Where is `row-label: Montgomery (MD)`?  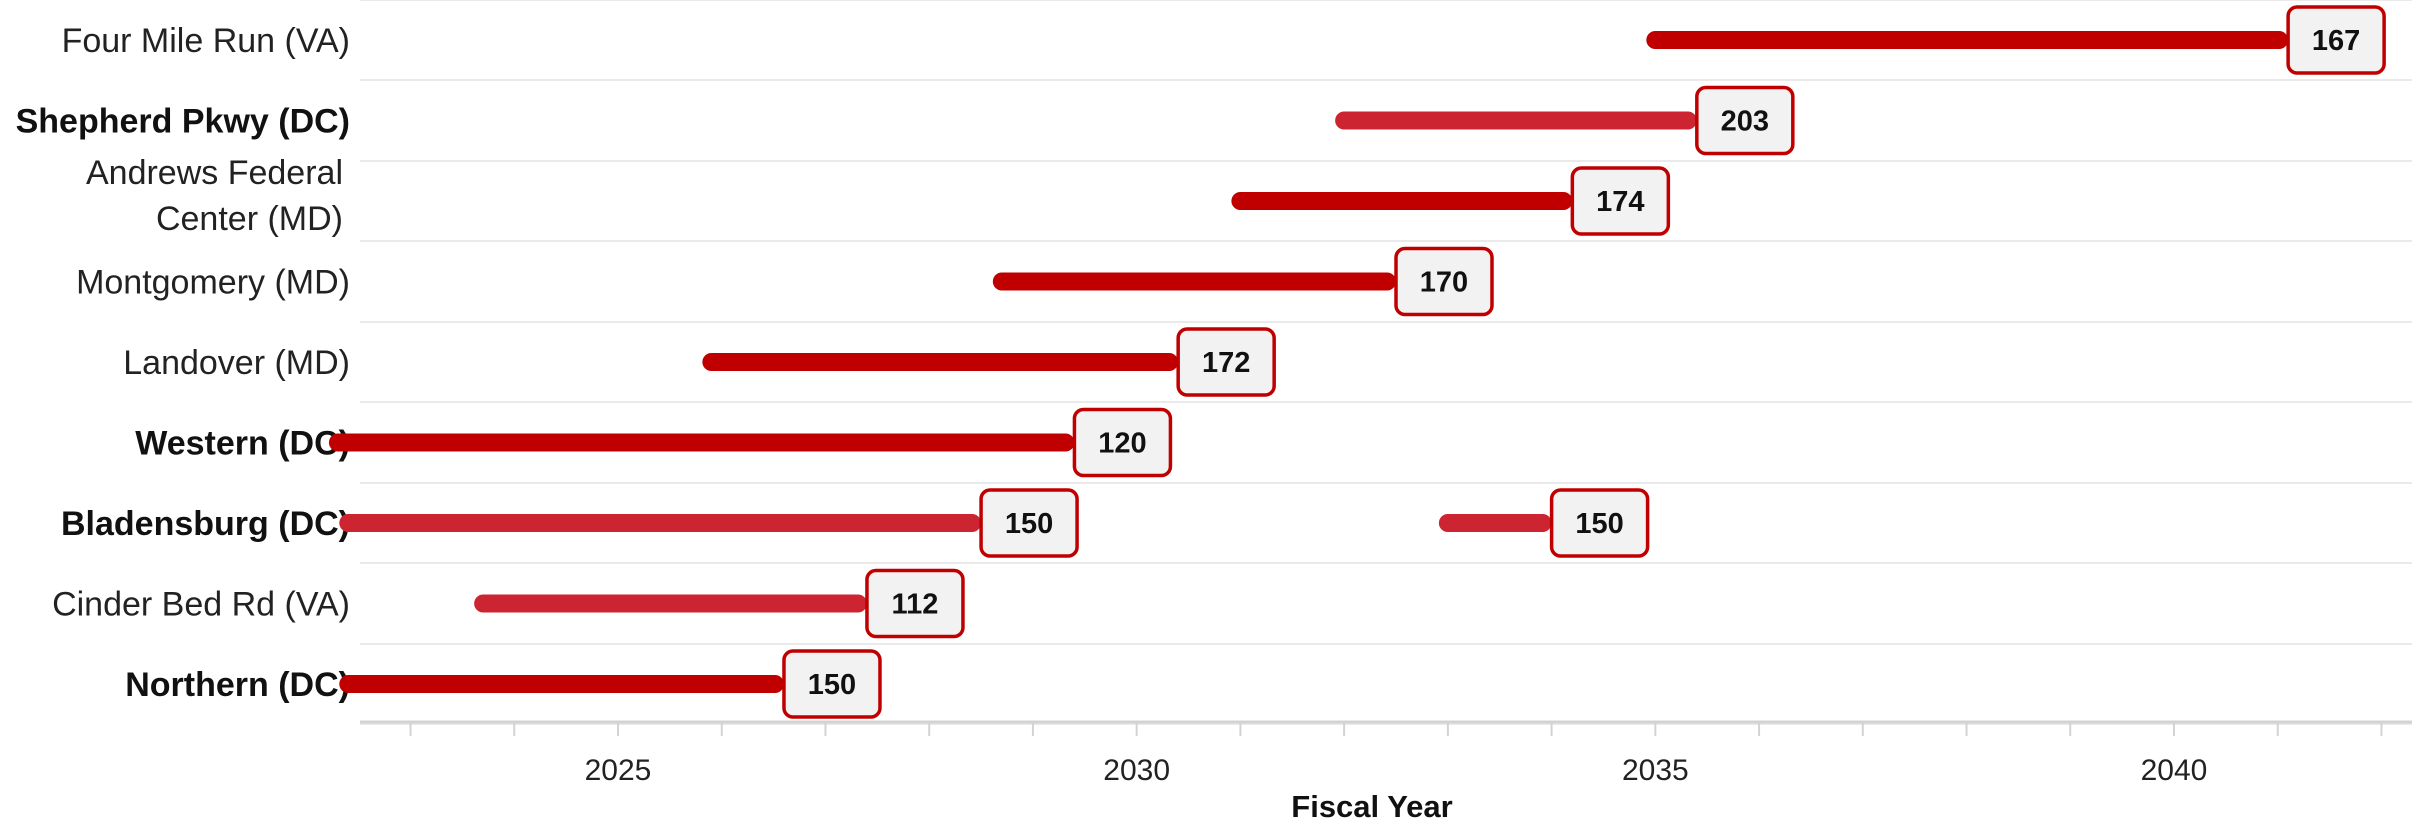
row-label: Montgomery (MD) is located at coordinates (213, 283).